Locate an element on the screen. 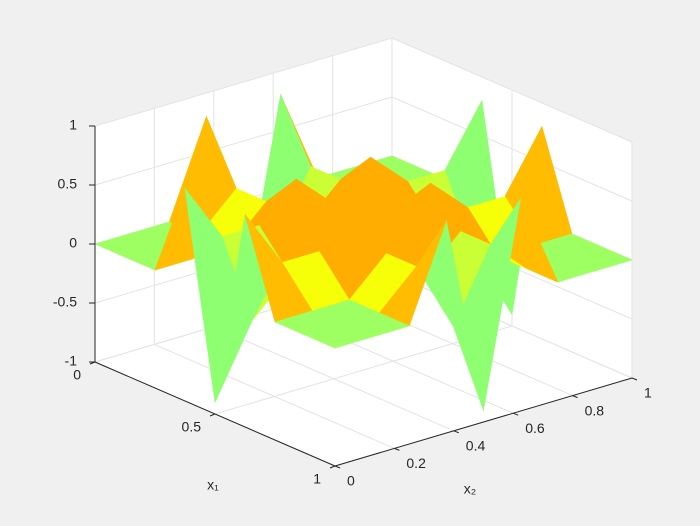 The image size is (700, 526). y-axis-label: x₂ is located at coordinates (470, 489).